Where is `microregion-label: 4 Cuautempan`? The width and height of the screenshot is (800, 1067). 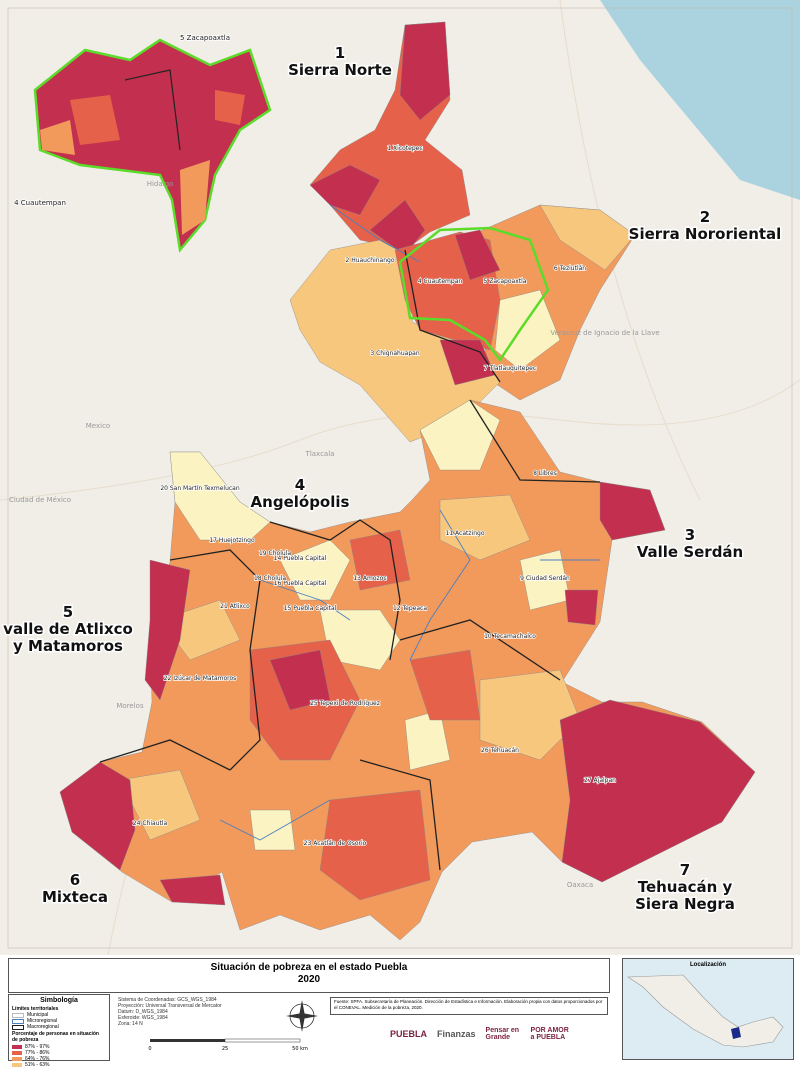
microregion-label: 4 Cuautempan is located at coordinates (440, 281).